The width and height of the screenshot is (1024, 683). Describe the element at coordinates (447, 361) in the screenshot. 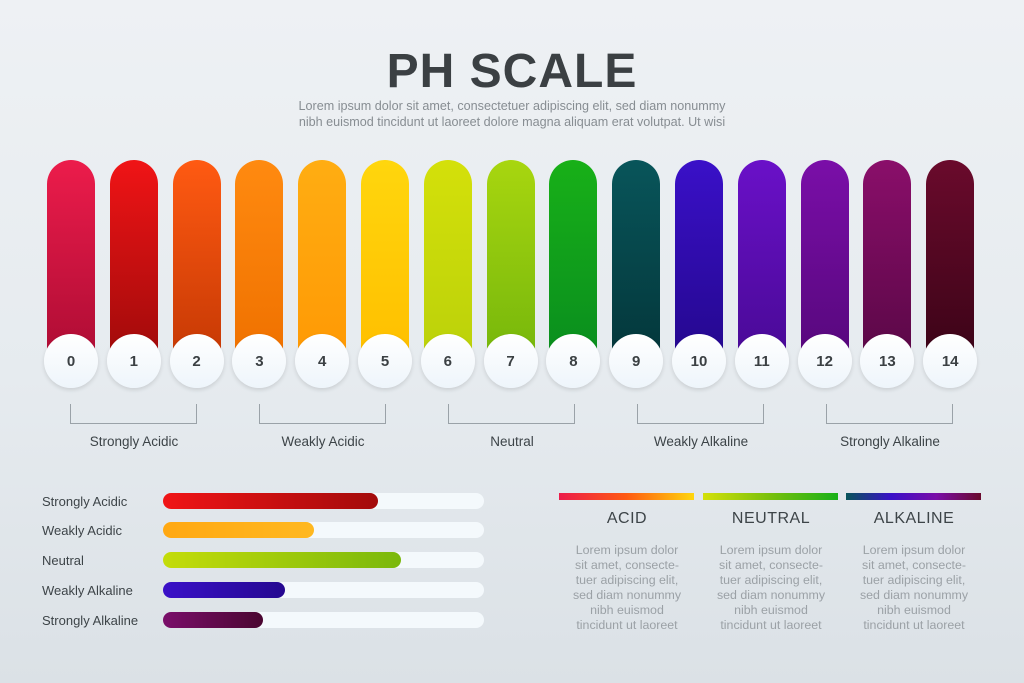

I see `ph-value-6: 6` at that location.